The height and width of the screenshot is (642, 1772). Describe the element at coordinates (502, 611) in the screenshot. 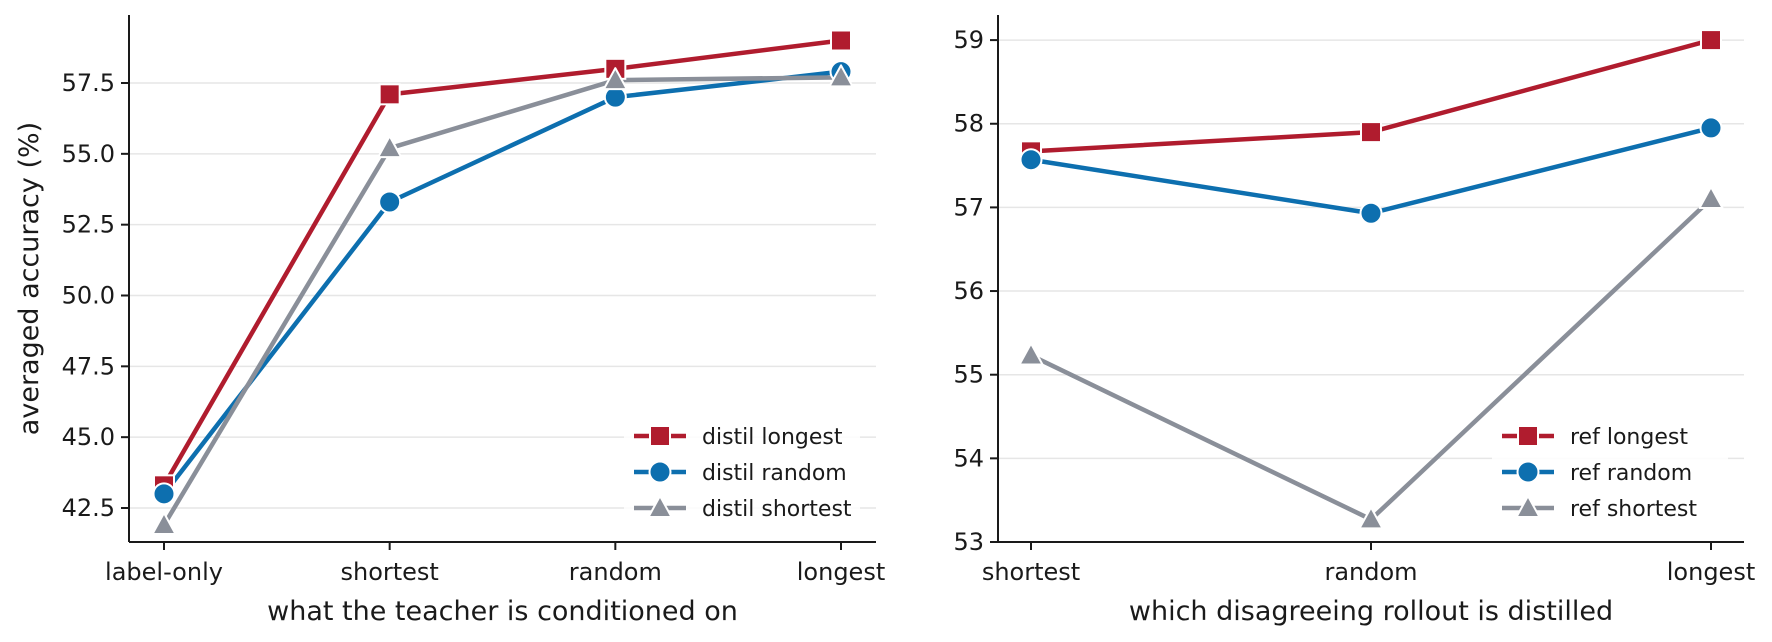

I see `x-axis-label: what the teacher is conditioned on` at that location.